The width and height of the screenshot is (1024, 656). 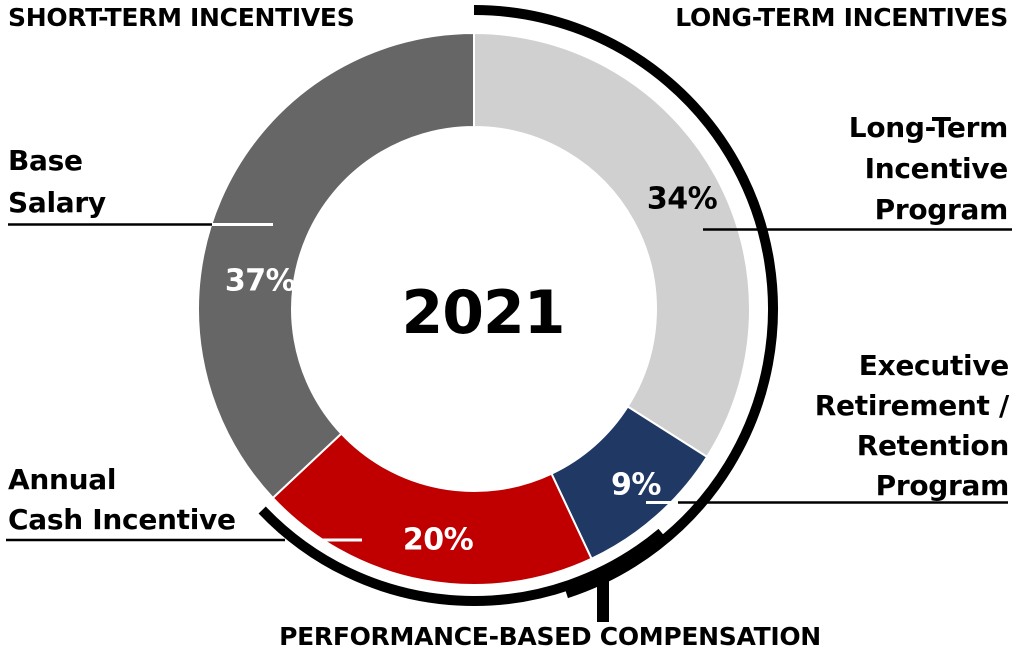 I want to click on short-term-incentives-heading: SHORT-TERM INCENTIVES, so click(x=181, y=17).